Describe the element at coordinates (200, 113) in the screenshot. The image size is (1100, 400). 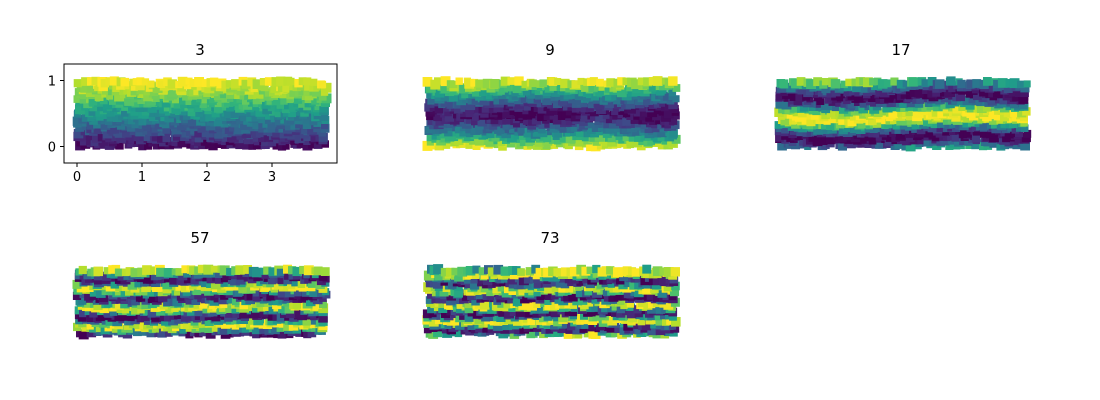
I see `axes-frame` at that location.